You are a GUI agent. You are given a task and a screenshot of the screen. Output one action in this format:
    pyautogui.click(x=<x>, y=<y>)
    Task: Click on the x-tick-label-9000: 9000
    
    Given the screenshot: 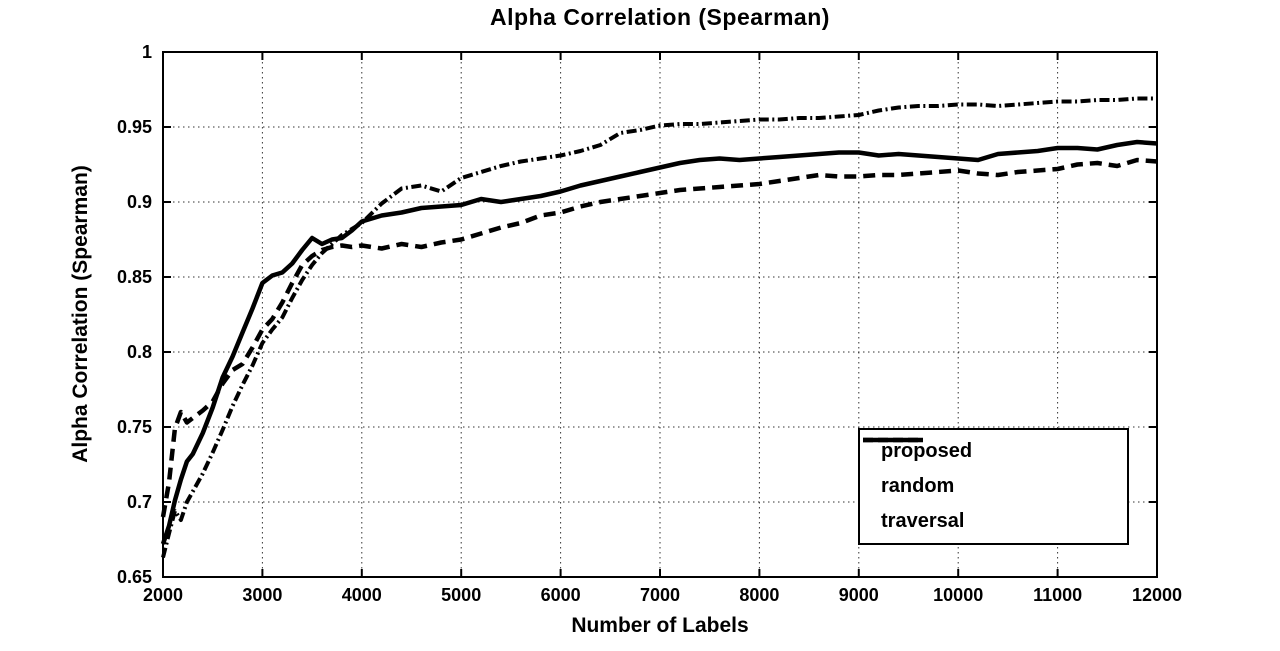 What is the action you would take?
    pyautogui.click(x=858, y=595)
    